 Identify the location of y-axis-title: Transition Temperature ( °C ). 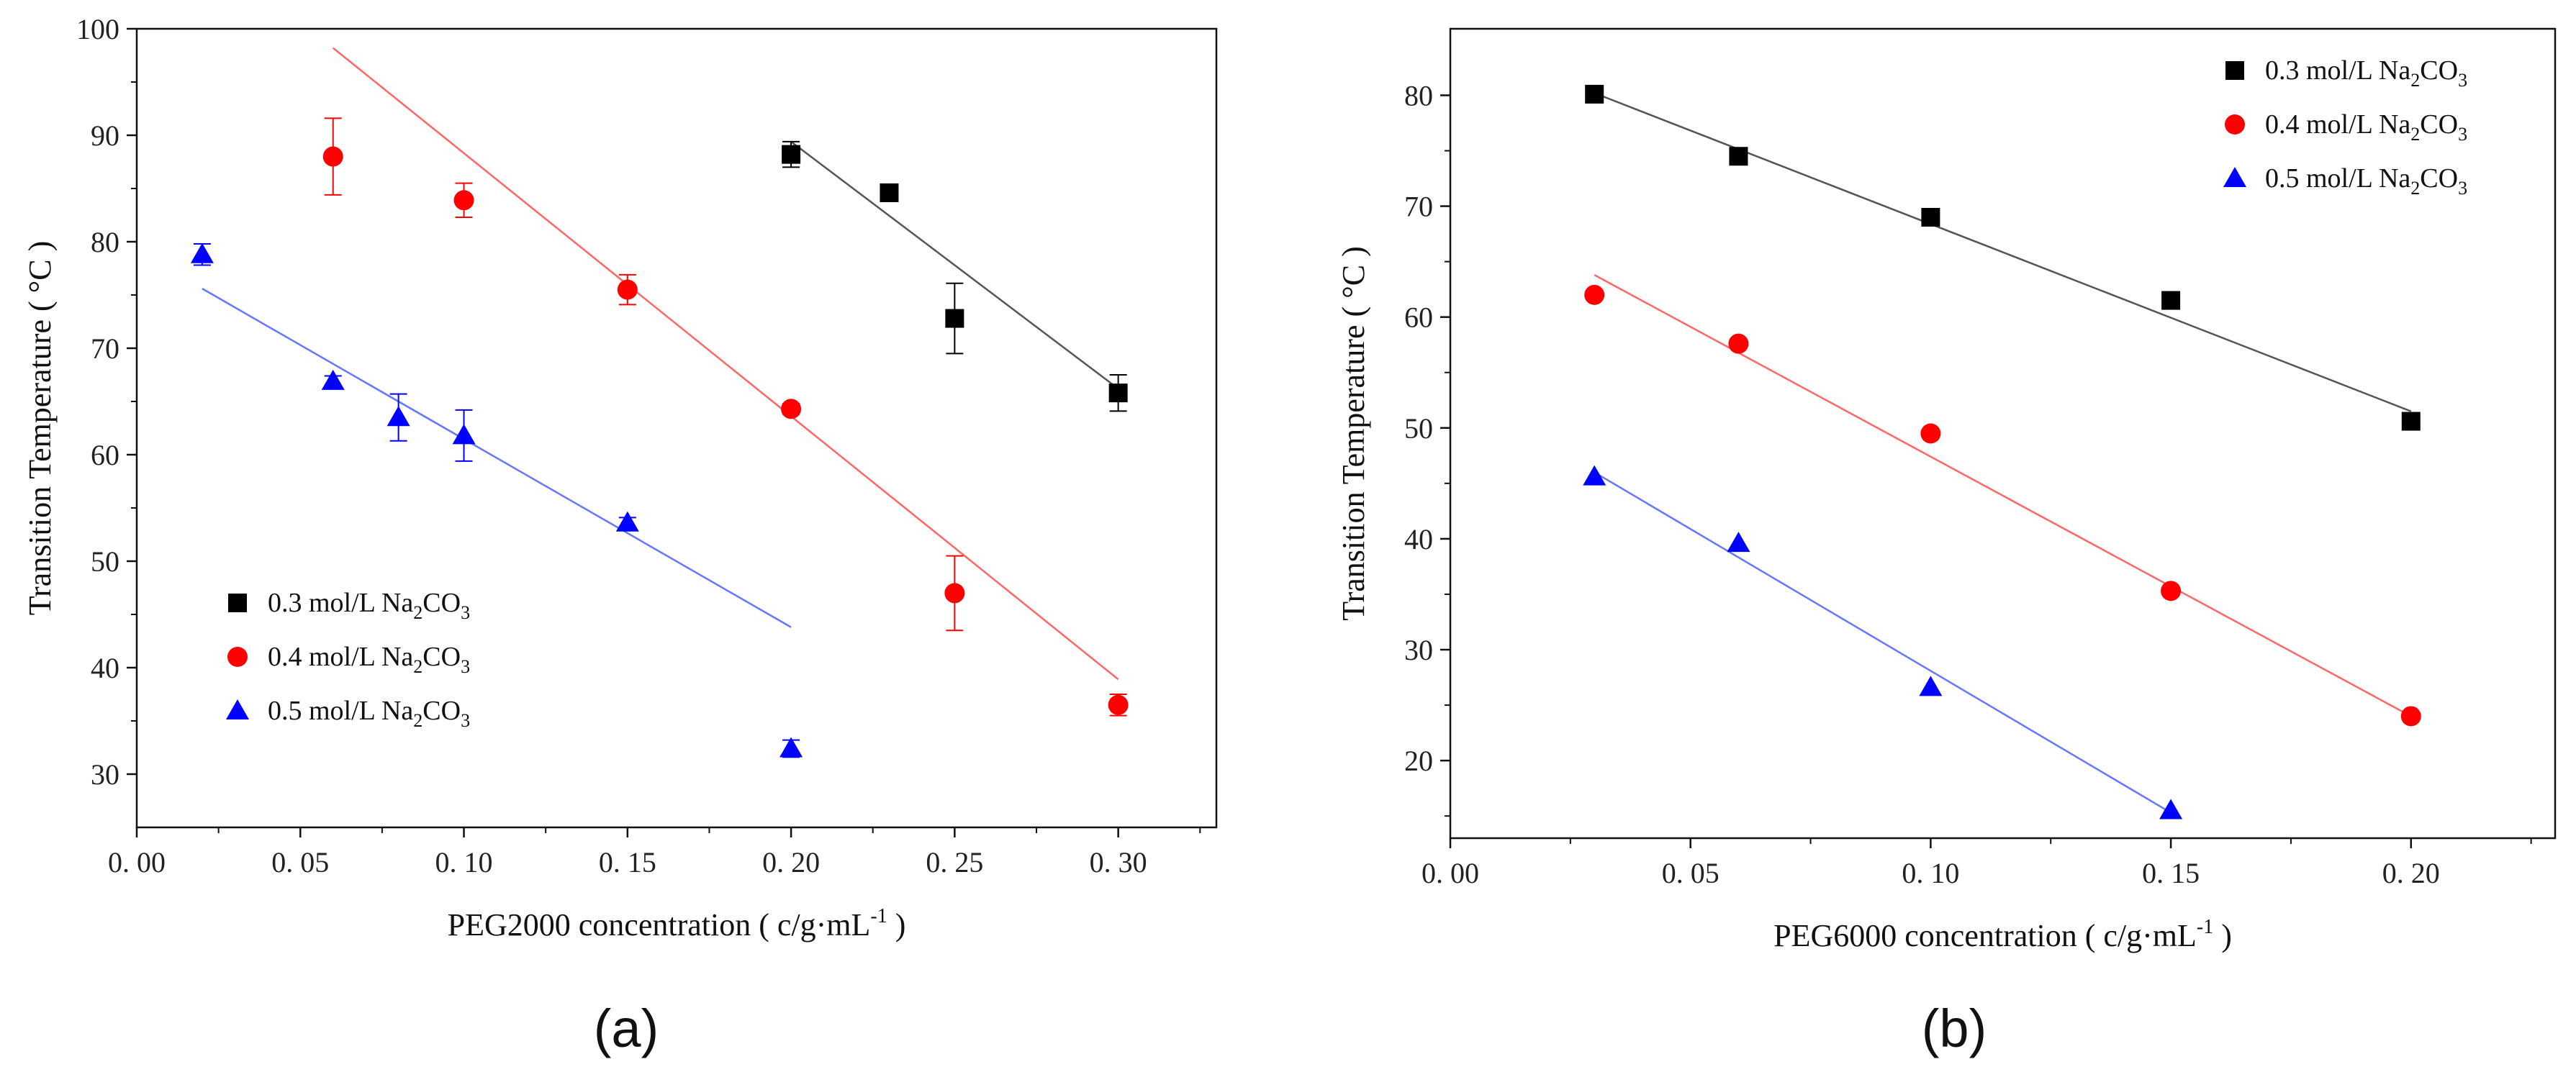
(1353, 433).